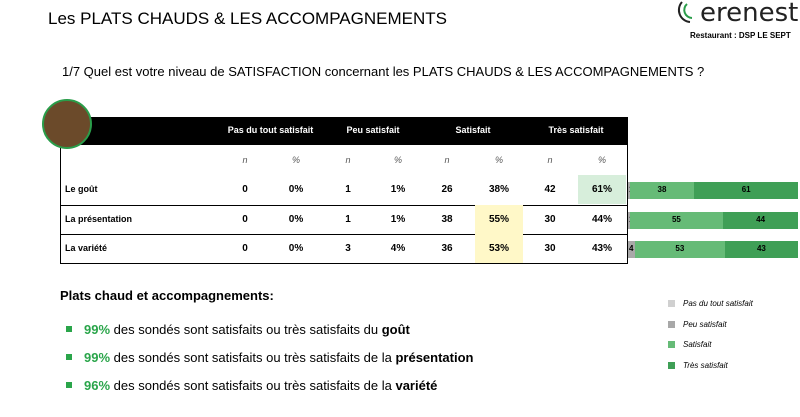 This screenshot has width=800, height=417. What do you see at coordinates (685, 12) in the screenshot?
I see `logo-icon` at bounding box center [685, 12].